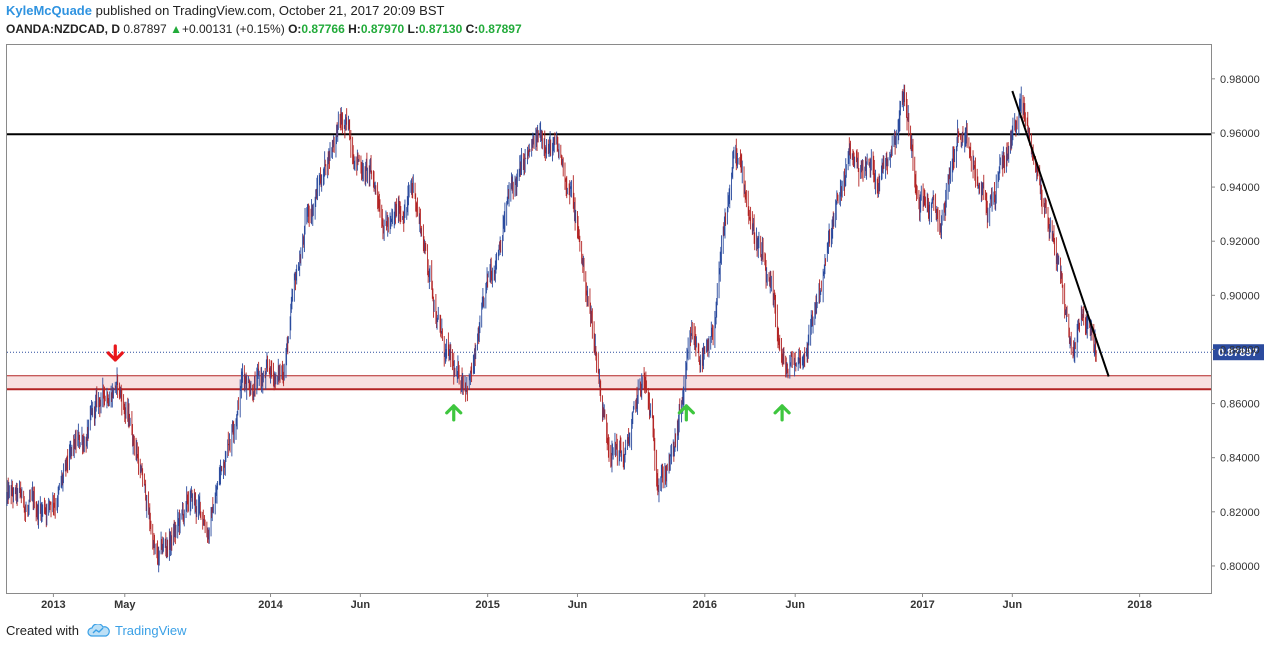 Image resolution: width=1270 pixels, height=649 pixels. I want to click on low-value: 0.87130, so click(440, 29).